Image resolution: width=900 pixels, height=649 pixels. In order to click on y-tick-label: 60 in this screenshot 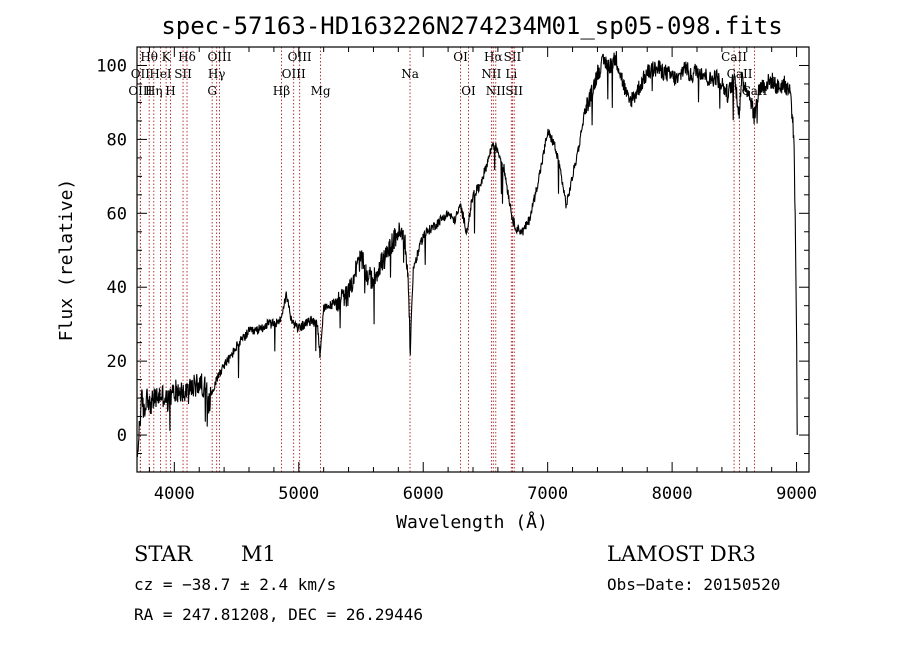, I will do `click(117, 214)`.